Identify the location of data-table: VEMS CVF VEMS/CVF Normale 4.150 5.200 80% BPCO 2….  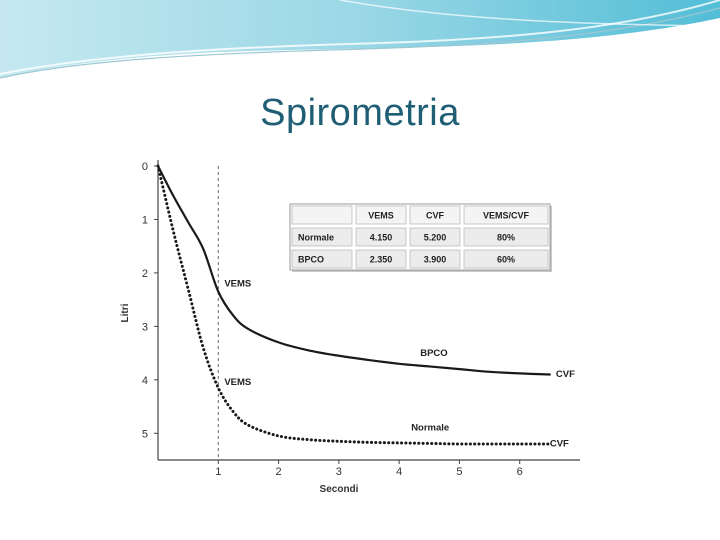
(420, 237).